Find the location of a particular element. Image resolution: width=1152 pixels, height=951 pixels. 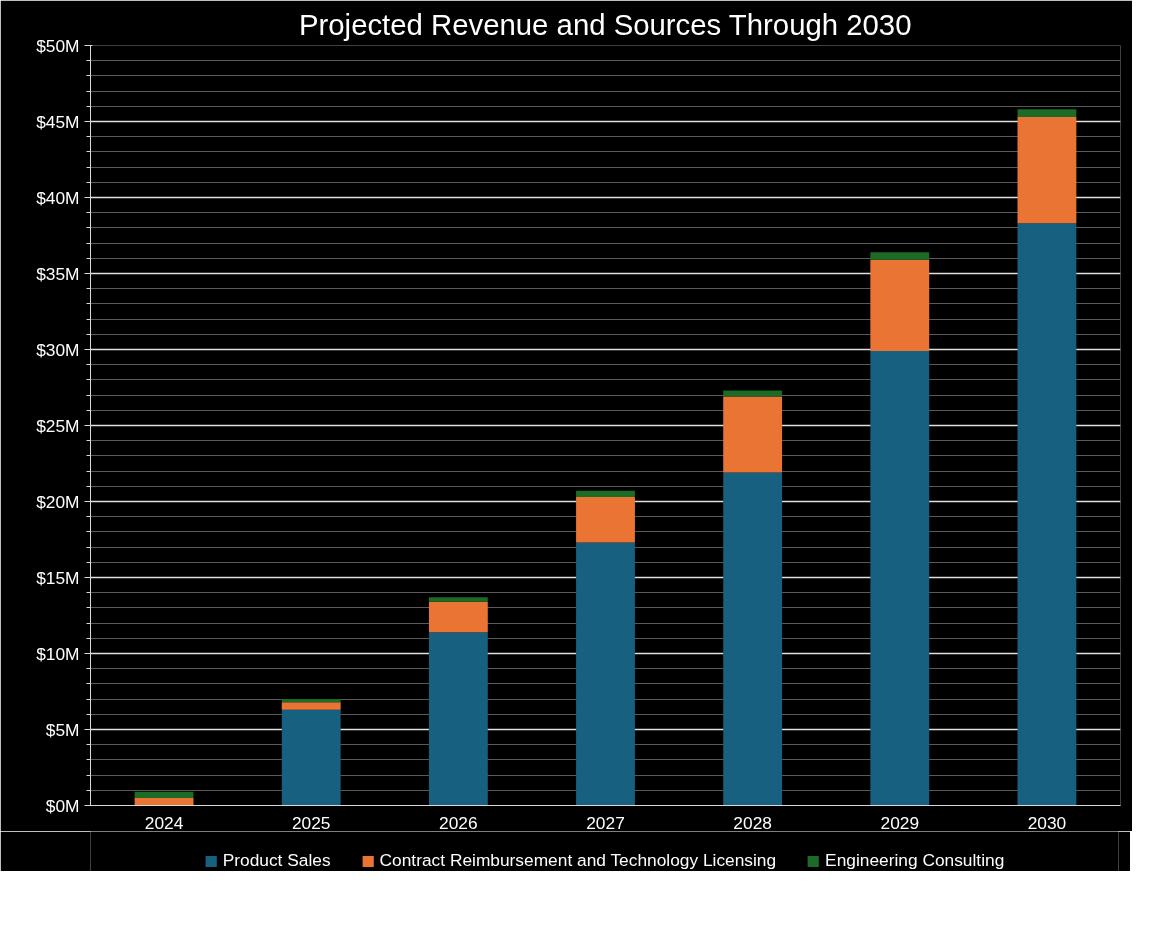

x-tick-label: 2025 is located at coordinates (311, 822).